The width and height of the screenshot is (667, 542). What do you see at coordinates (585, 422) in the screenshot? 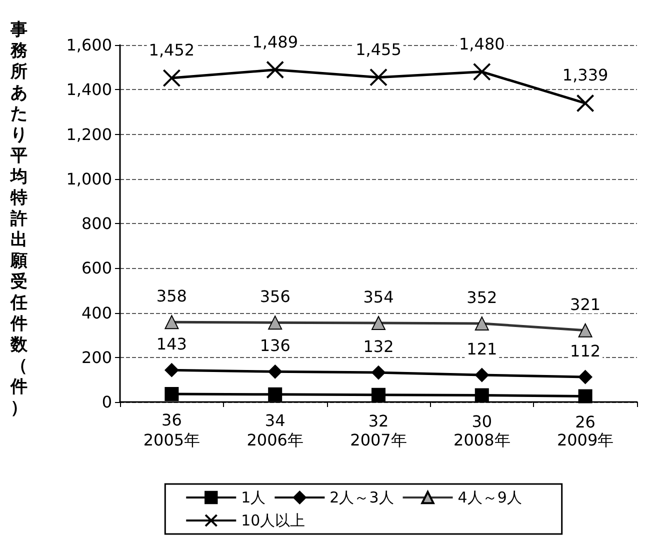
I see `data-label: 26` at bounding box center [585, 422].